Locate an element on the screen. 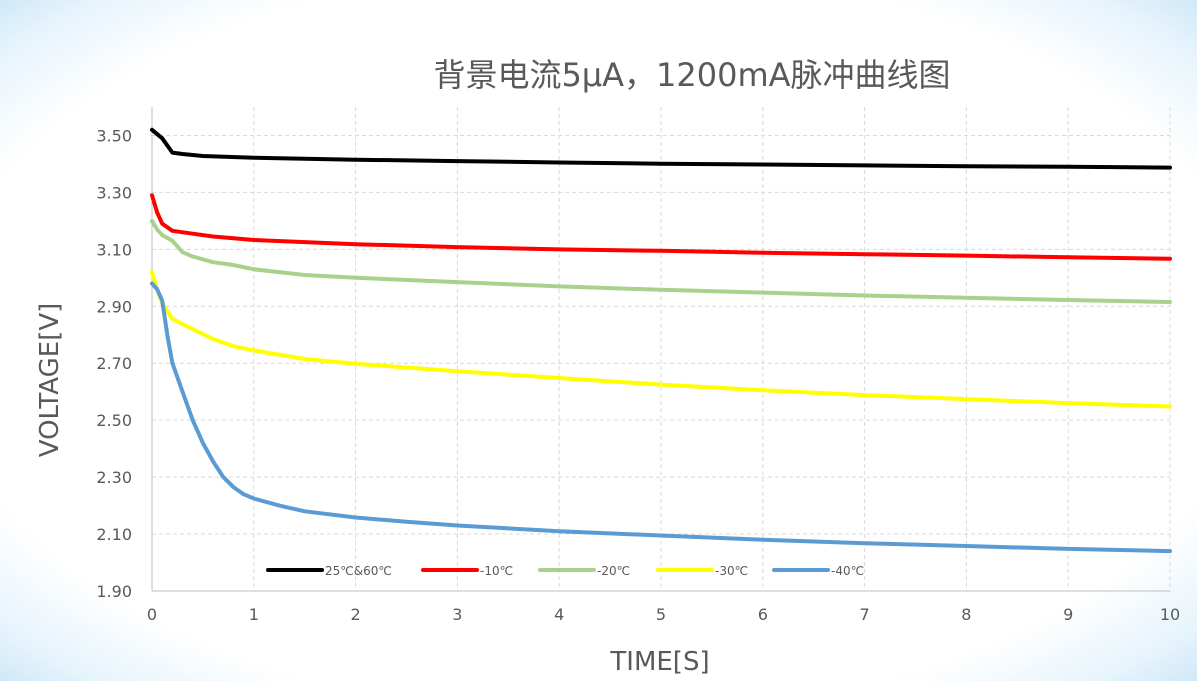 Image resolution: width=1197 pixels, height=681 pixels. x-axis-title: TIME[S] is located at coordinates (659, 662).